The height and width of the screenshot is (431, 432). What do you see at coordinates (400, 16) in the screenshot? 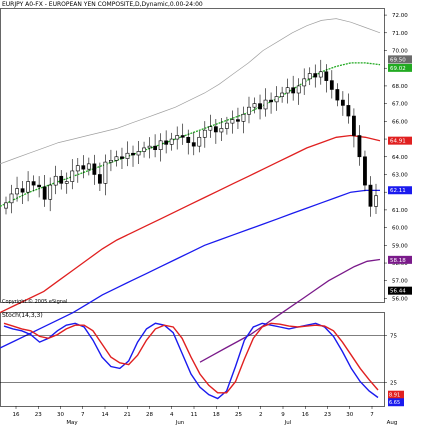
I see `price-y-tick-label: 72.00` at bounding box center [400, 16].